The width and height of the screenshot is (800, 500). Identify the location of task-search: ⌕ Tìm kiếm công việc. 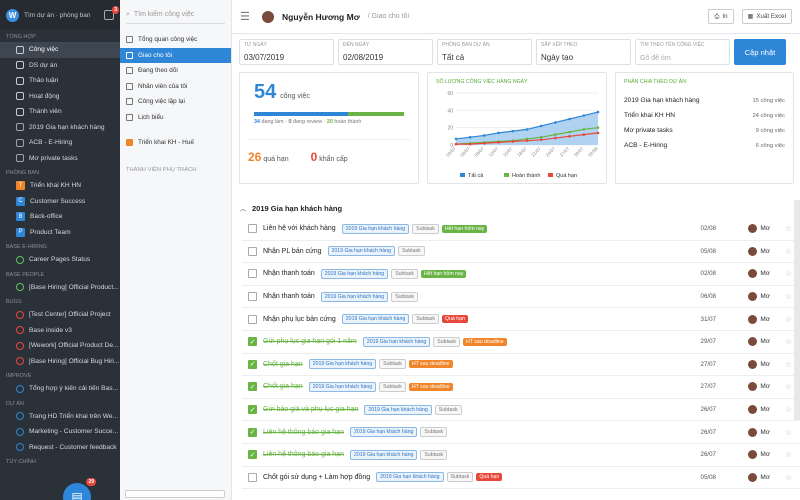
(175, 15).